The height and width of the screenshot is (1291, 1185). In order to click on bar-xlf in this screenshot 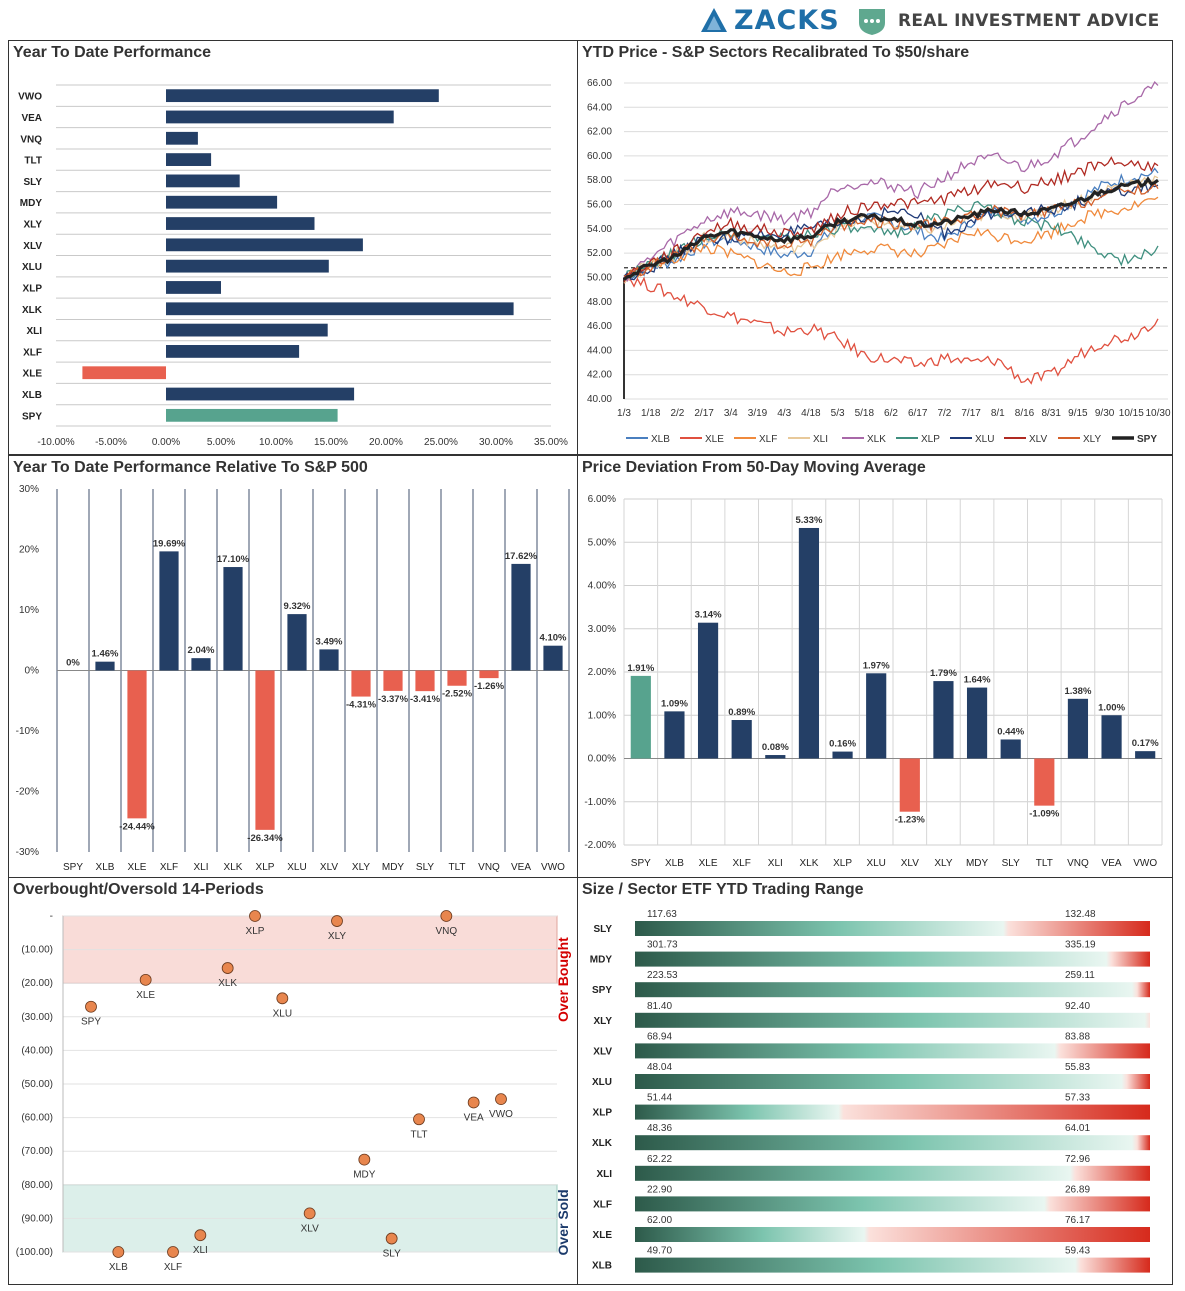, I will do `click(741, 739)`.